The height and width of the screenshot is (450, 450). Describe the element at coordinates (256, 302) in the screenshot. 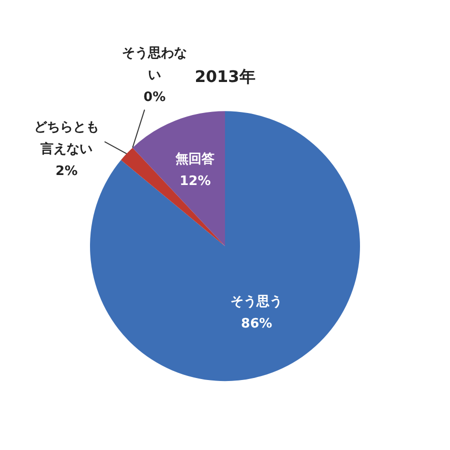

I see `slice-label: そう思う` at that location.